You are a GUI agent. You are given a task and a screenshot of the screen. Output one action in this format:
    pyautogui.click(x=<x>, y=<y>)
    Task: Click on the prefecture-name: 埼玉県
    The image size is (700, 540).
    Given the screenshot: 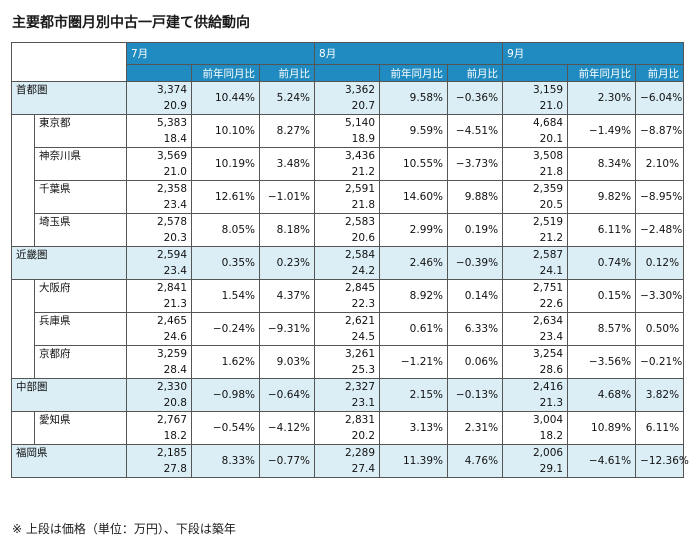 What is the action you would take?
    pyautogui.click(x=80, y=230)
    